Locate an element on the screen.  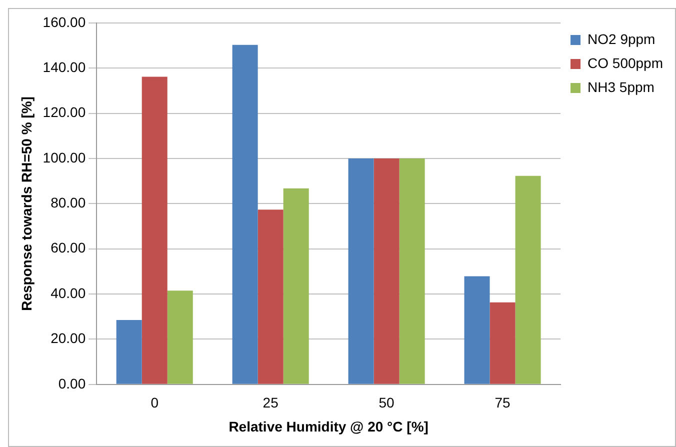
x-tick-label: 75 is located at coordinates (502, 402).